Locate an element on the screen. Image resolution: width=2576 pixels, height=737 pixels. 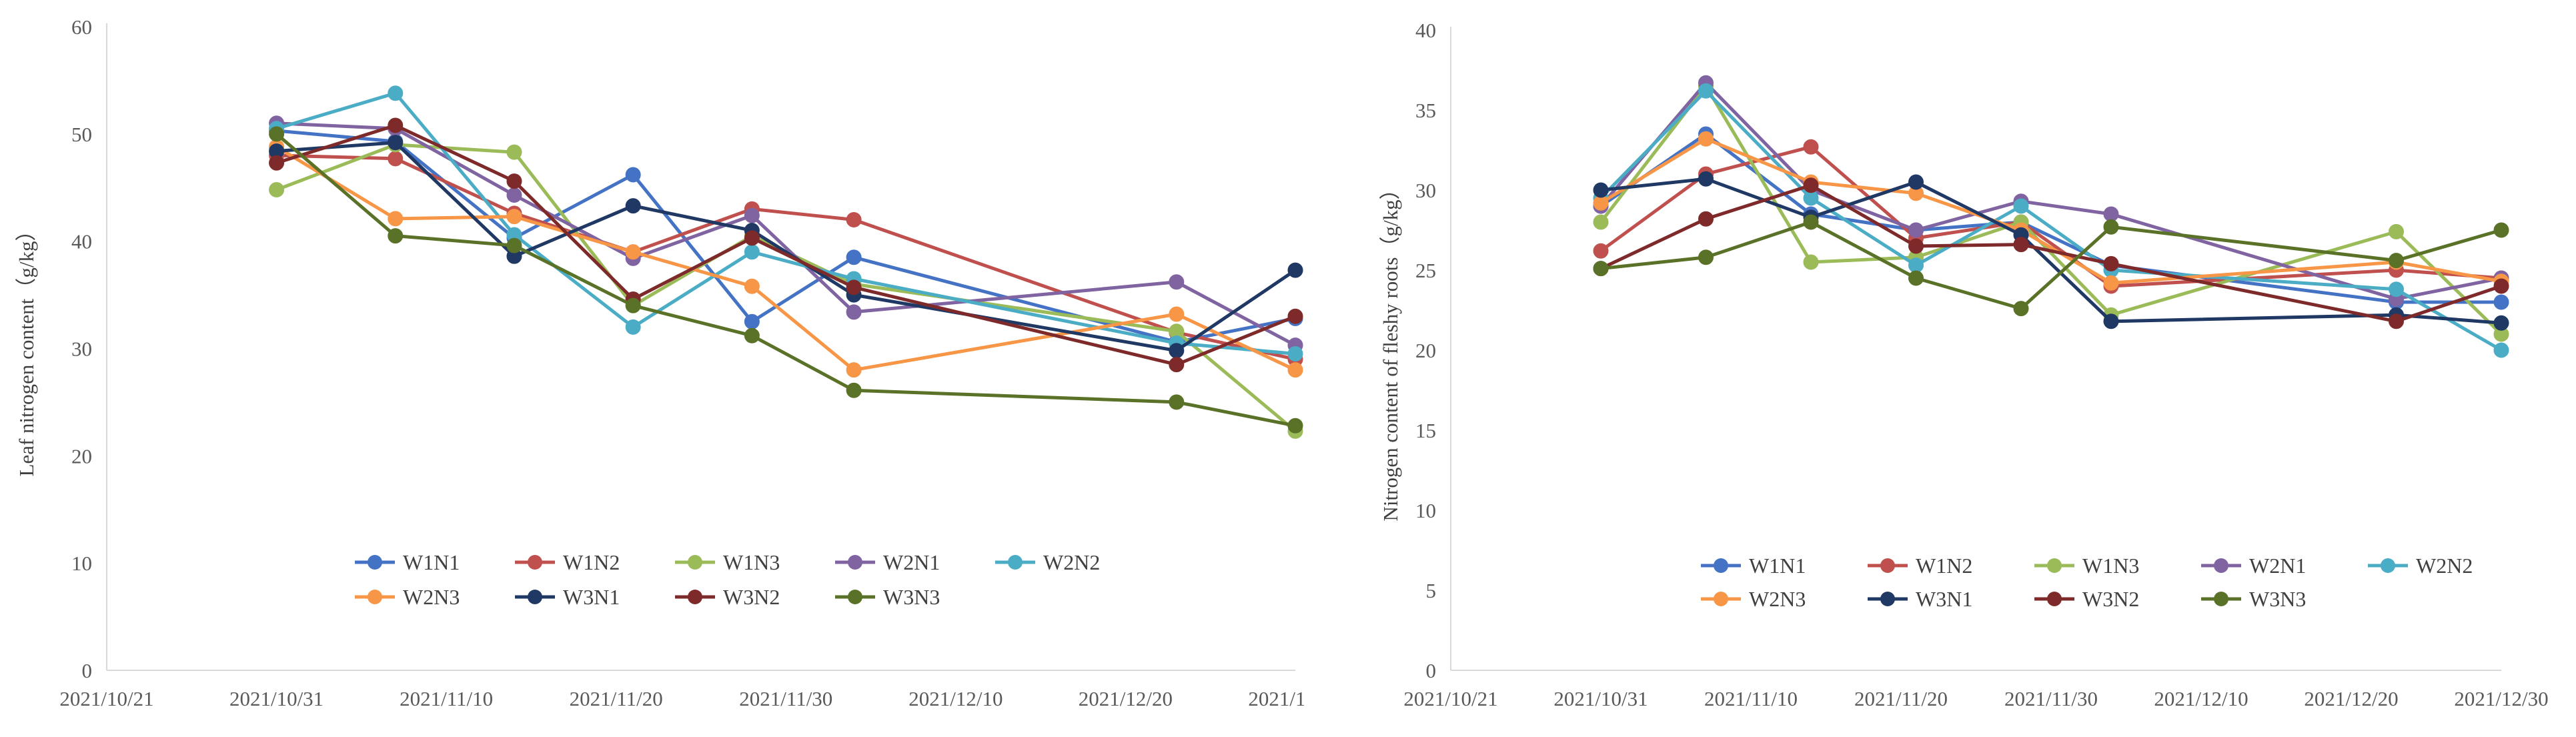
y-tick-label: 60 is located at coordinates (81, 27).